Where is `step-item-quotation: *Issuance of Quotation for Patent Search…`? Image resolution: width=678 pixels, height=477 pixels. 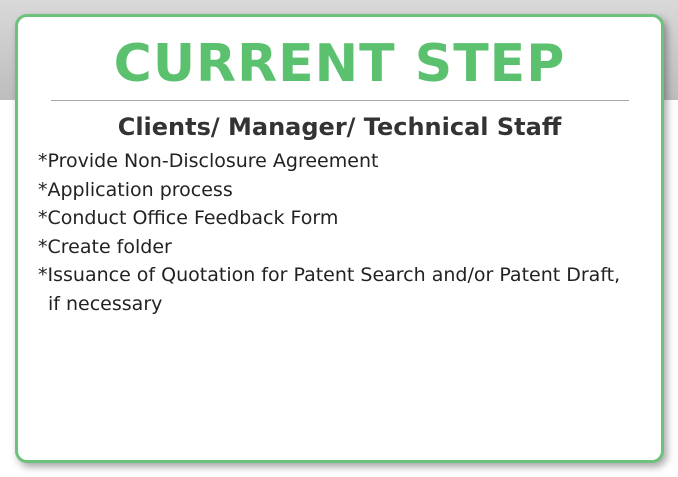 step-item-quotation: *Issuance of Quotation for Patent Search… is located at coordinates (338, 289).